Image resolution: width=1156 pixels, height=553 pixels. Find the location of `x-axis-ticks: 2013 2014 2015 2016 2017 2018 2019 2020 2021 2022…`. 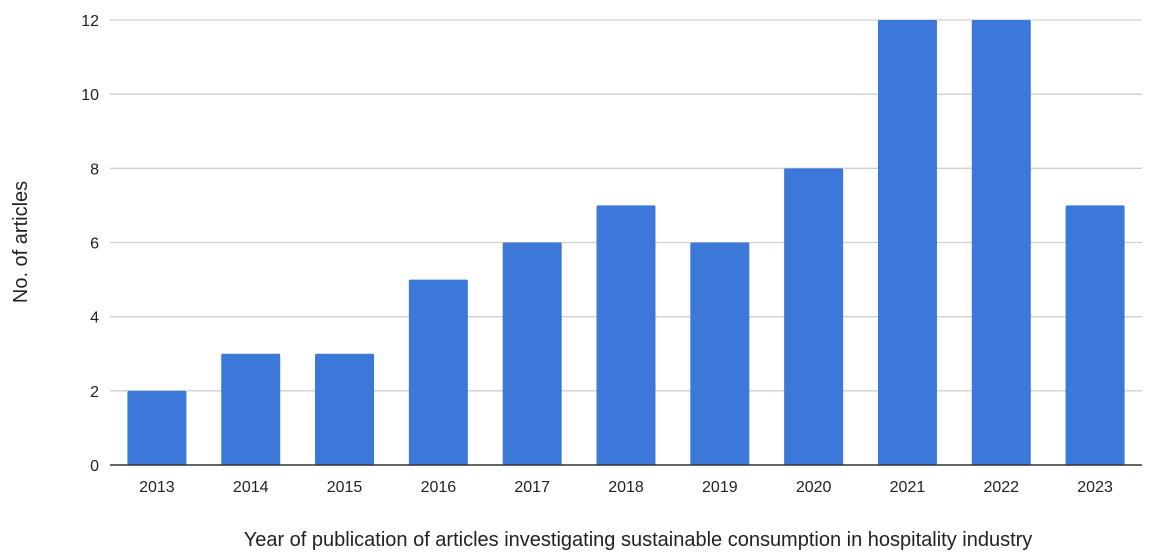

x-axis-ticks: 2013 2014 2015 2016 2017 2018 2019 2020 2021 2022… is located at coordinates (626, 487).